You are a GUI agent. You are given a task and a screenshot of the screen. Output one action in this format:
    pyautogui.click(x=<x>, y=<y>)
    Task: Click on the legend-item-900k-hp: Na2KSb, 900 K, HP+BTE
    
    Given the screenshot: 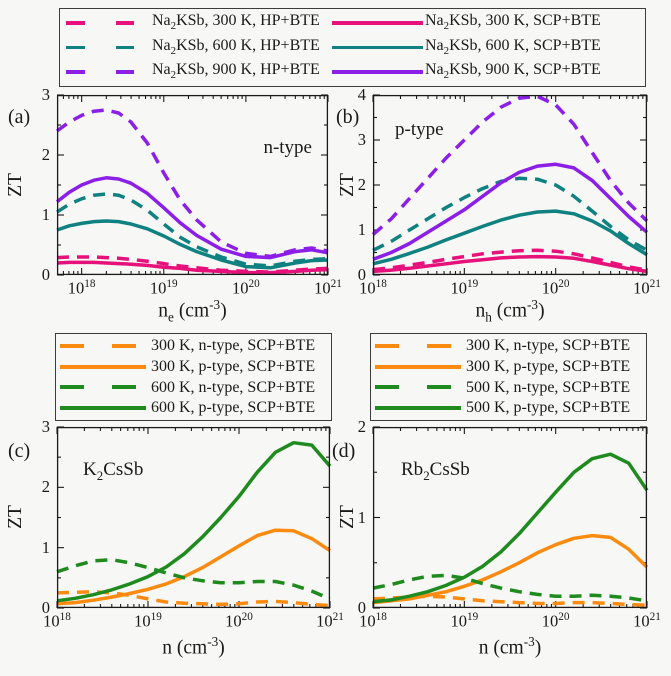 What is the action you would take?
    pyautogui.click(x=191, y=71)
    